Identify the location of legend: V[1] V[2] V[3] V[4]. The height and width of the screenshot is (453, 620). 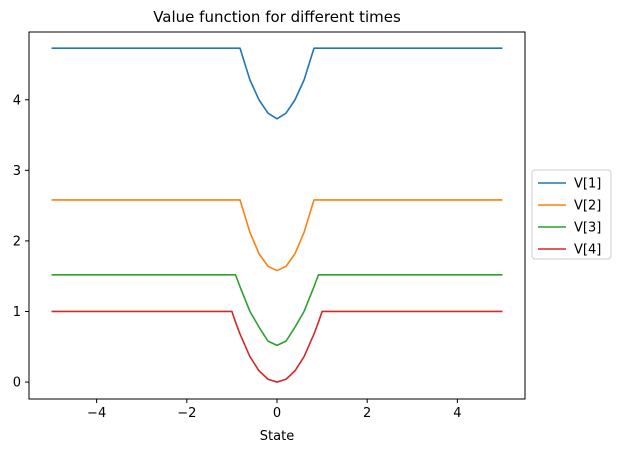
(571, 214).